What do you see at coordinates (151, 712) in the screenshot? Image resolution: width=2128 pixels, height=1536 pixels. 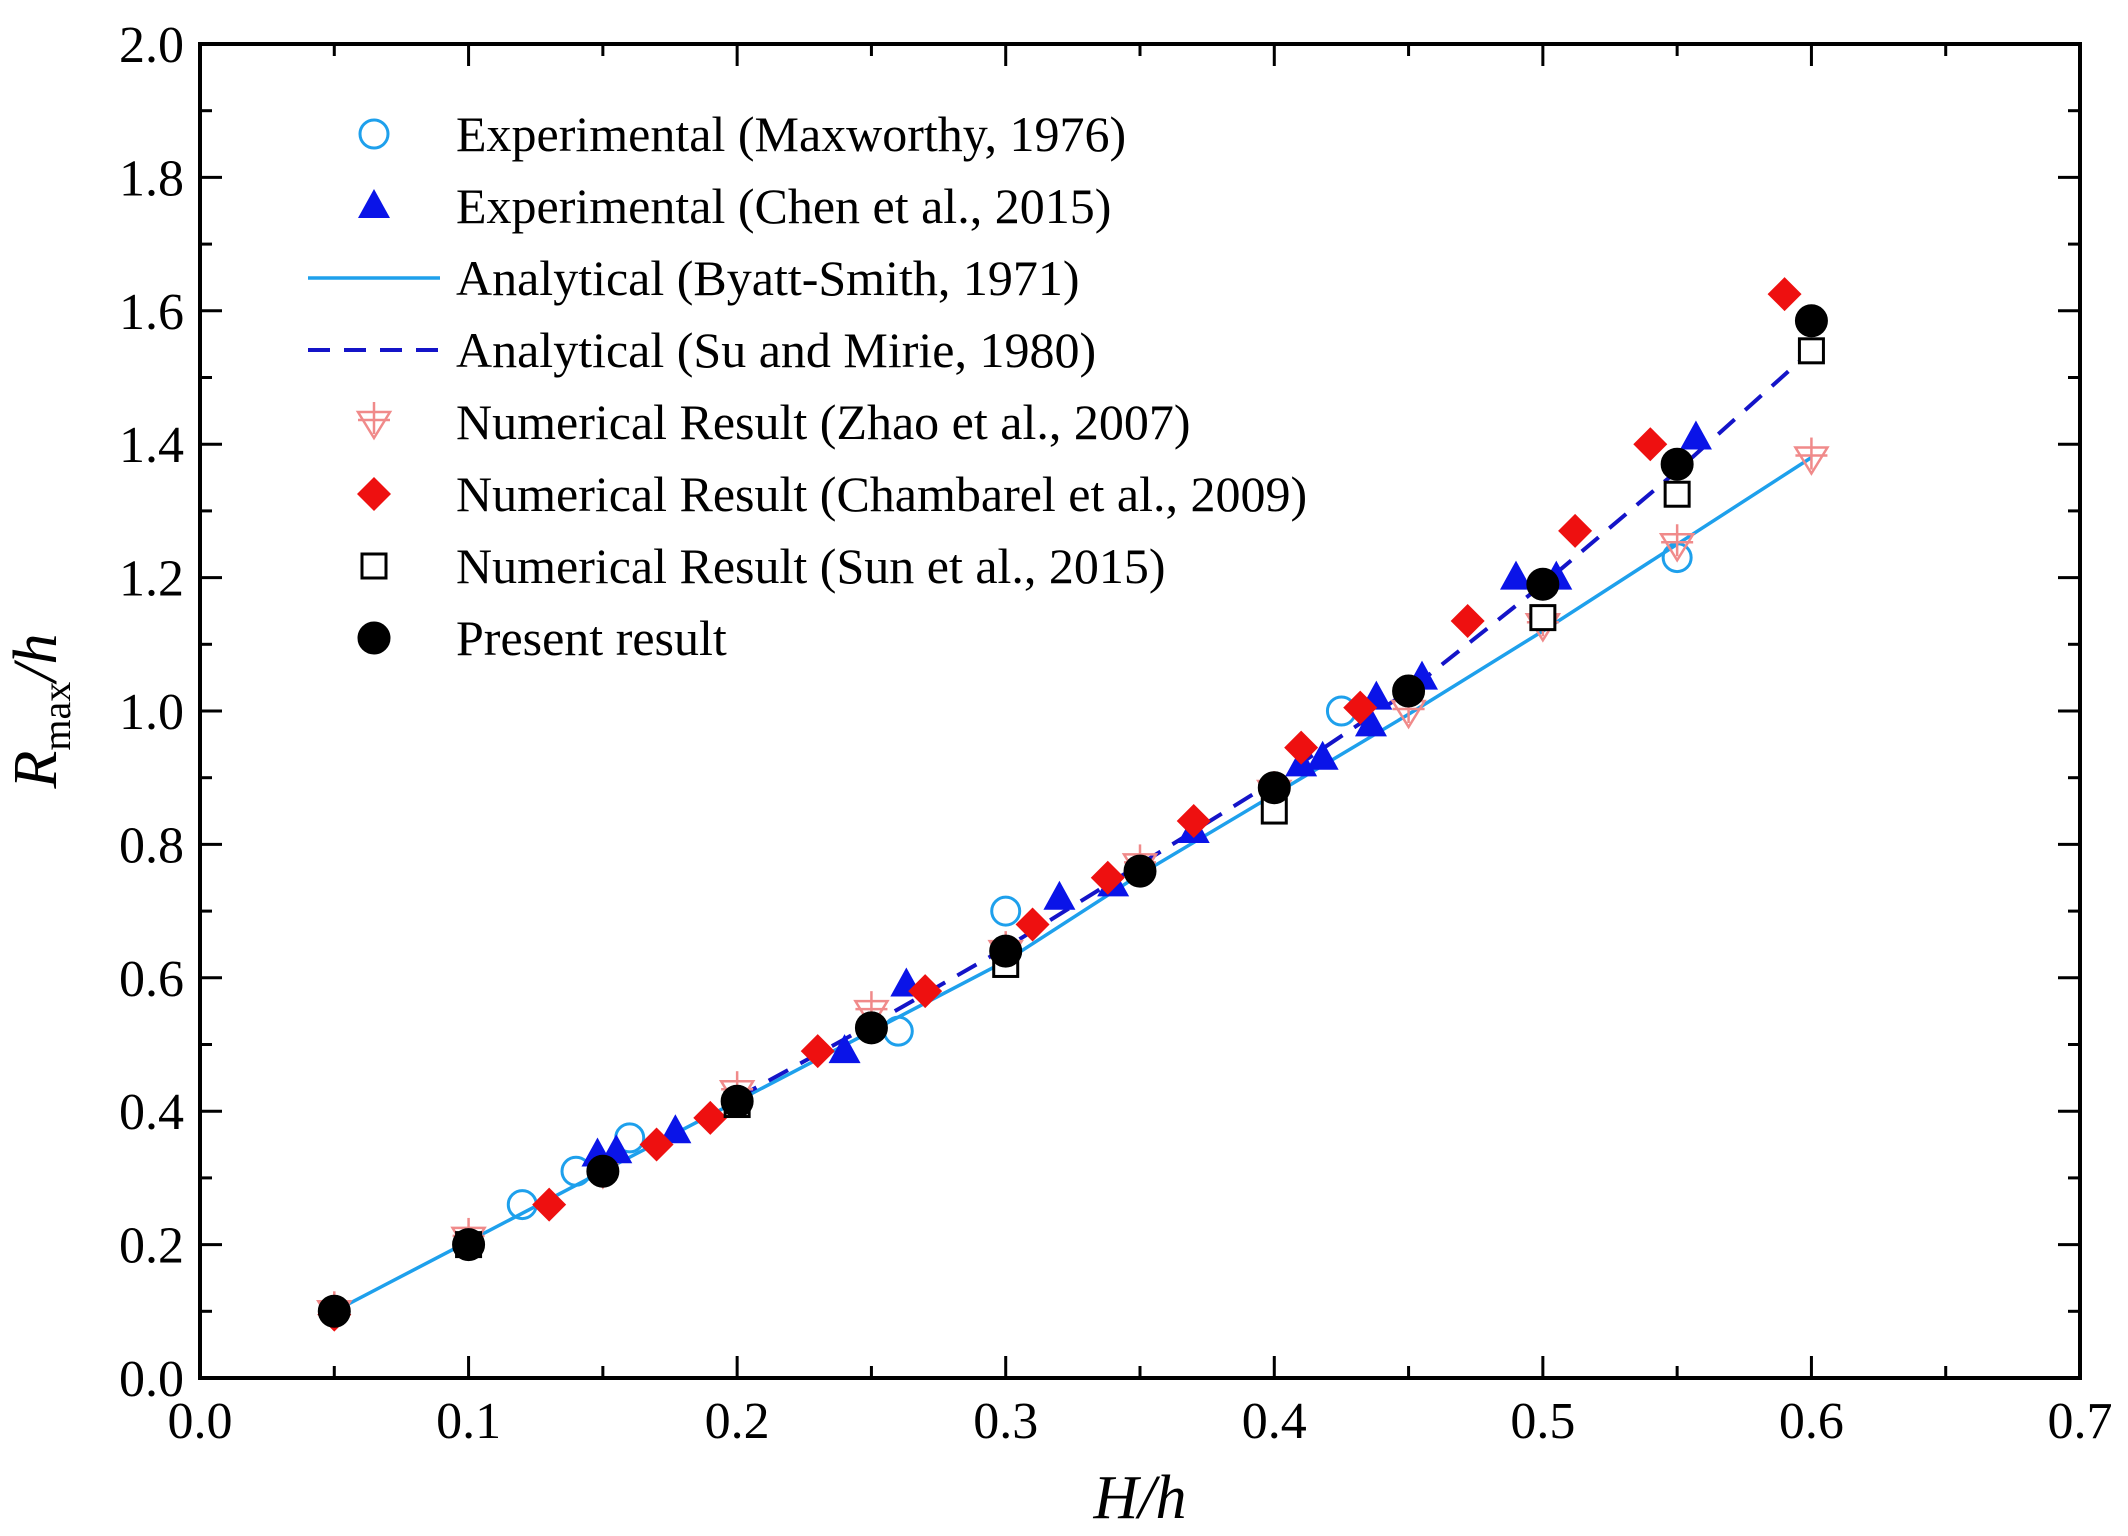 I see `y-tick-label: 1.0` at bounding box center [151, 712].